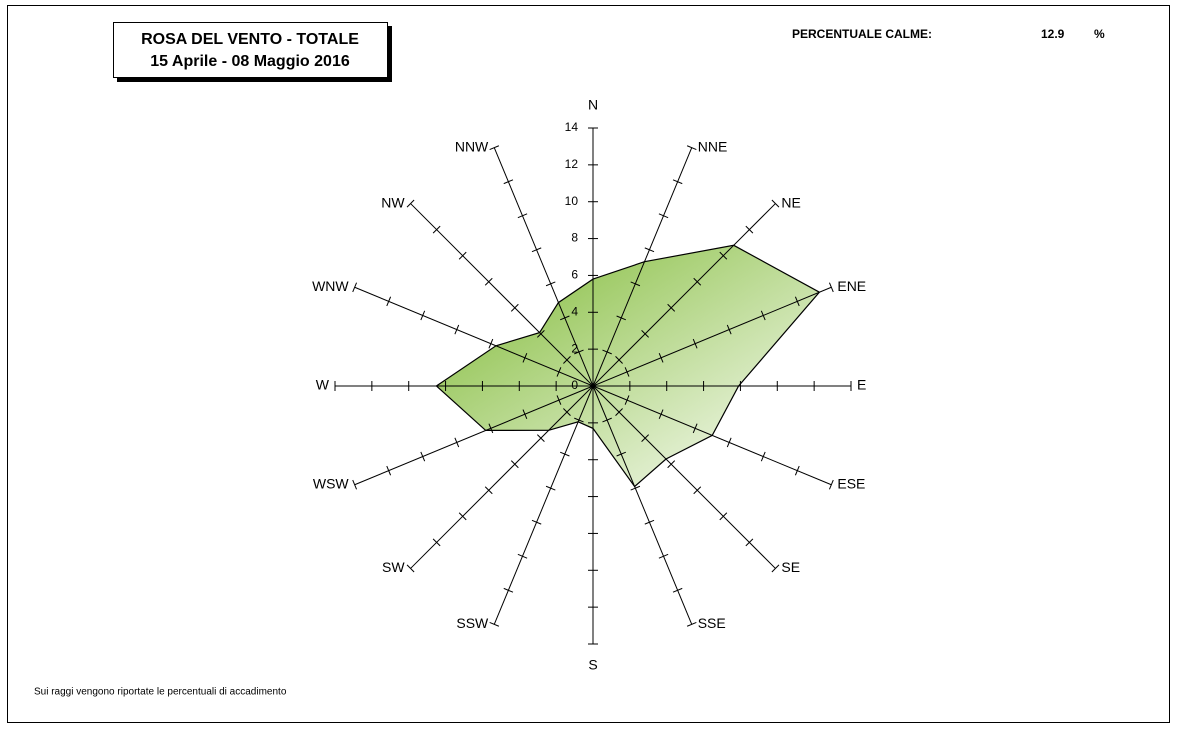  Describe the element at coordinates (592, 665) in the screenshot. I see `direction-label: S` at that location.